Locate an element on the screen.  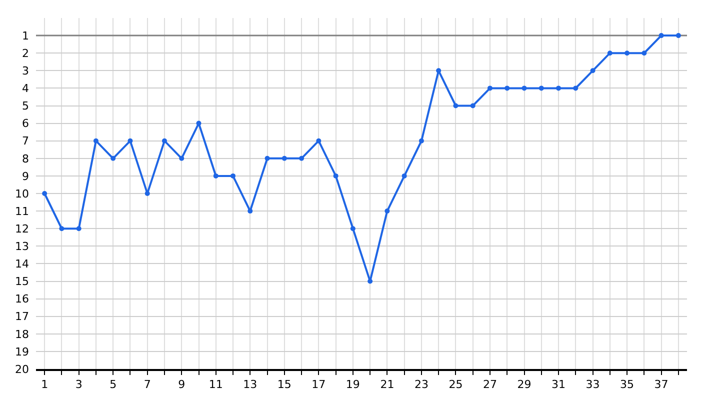
x-tick-label: 35 is located at coordinates (627, 385).